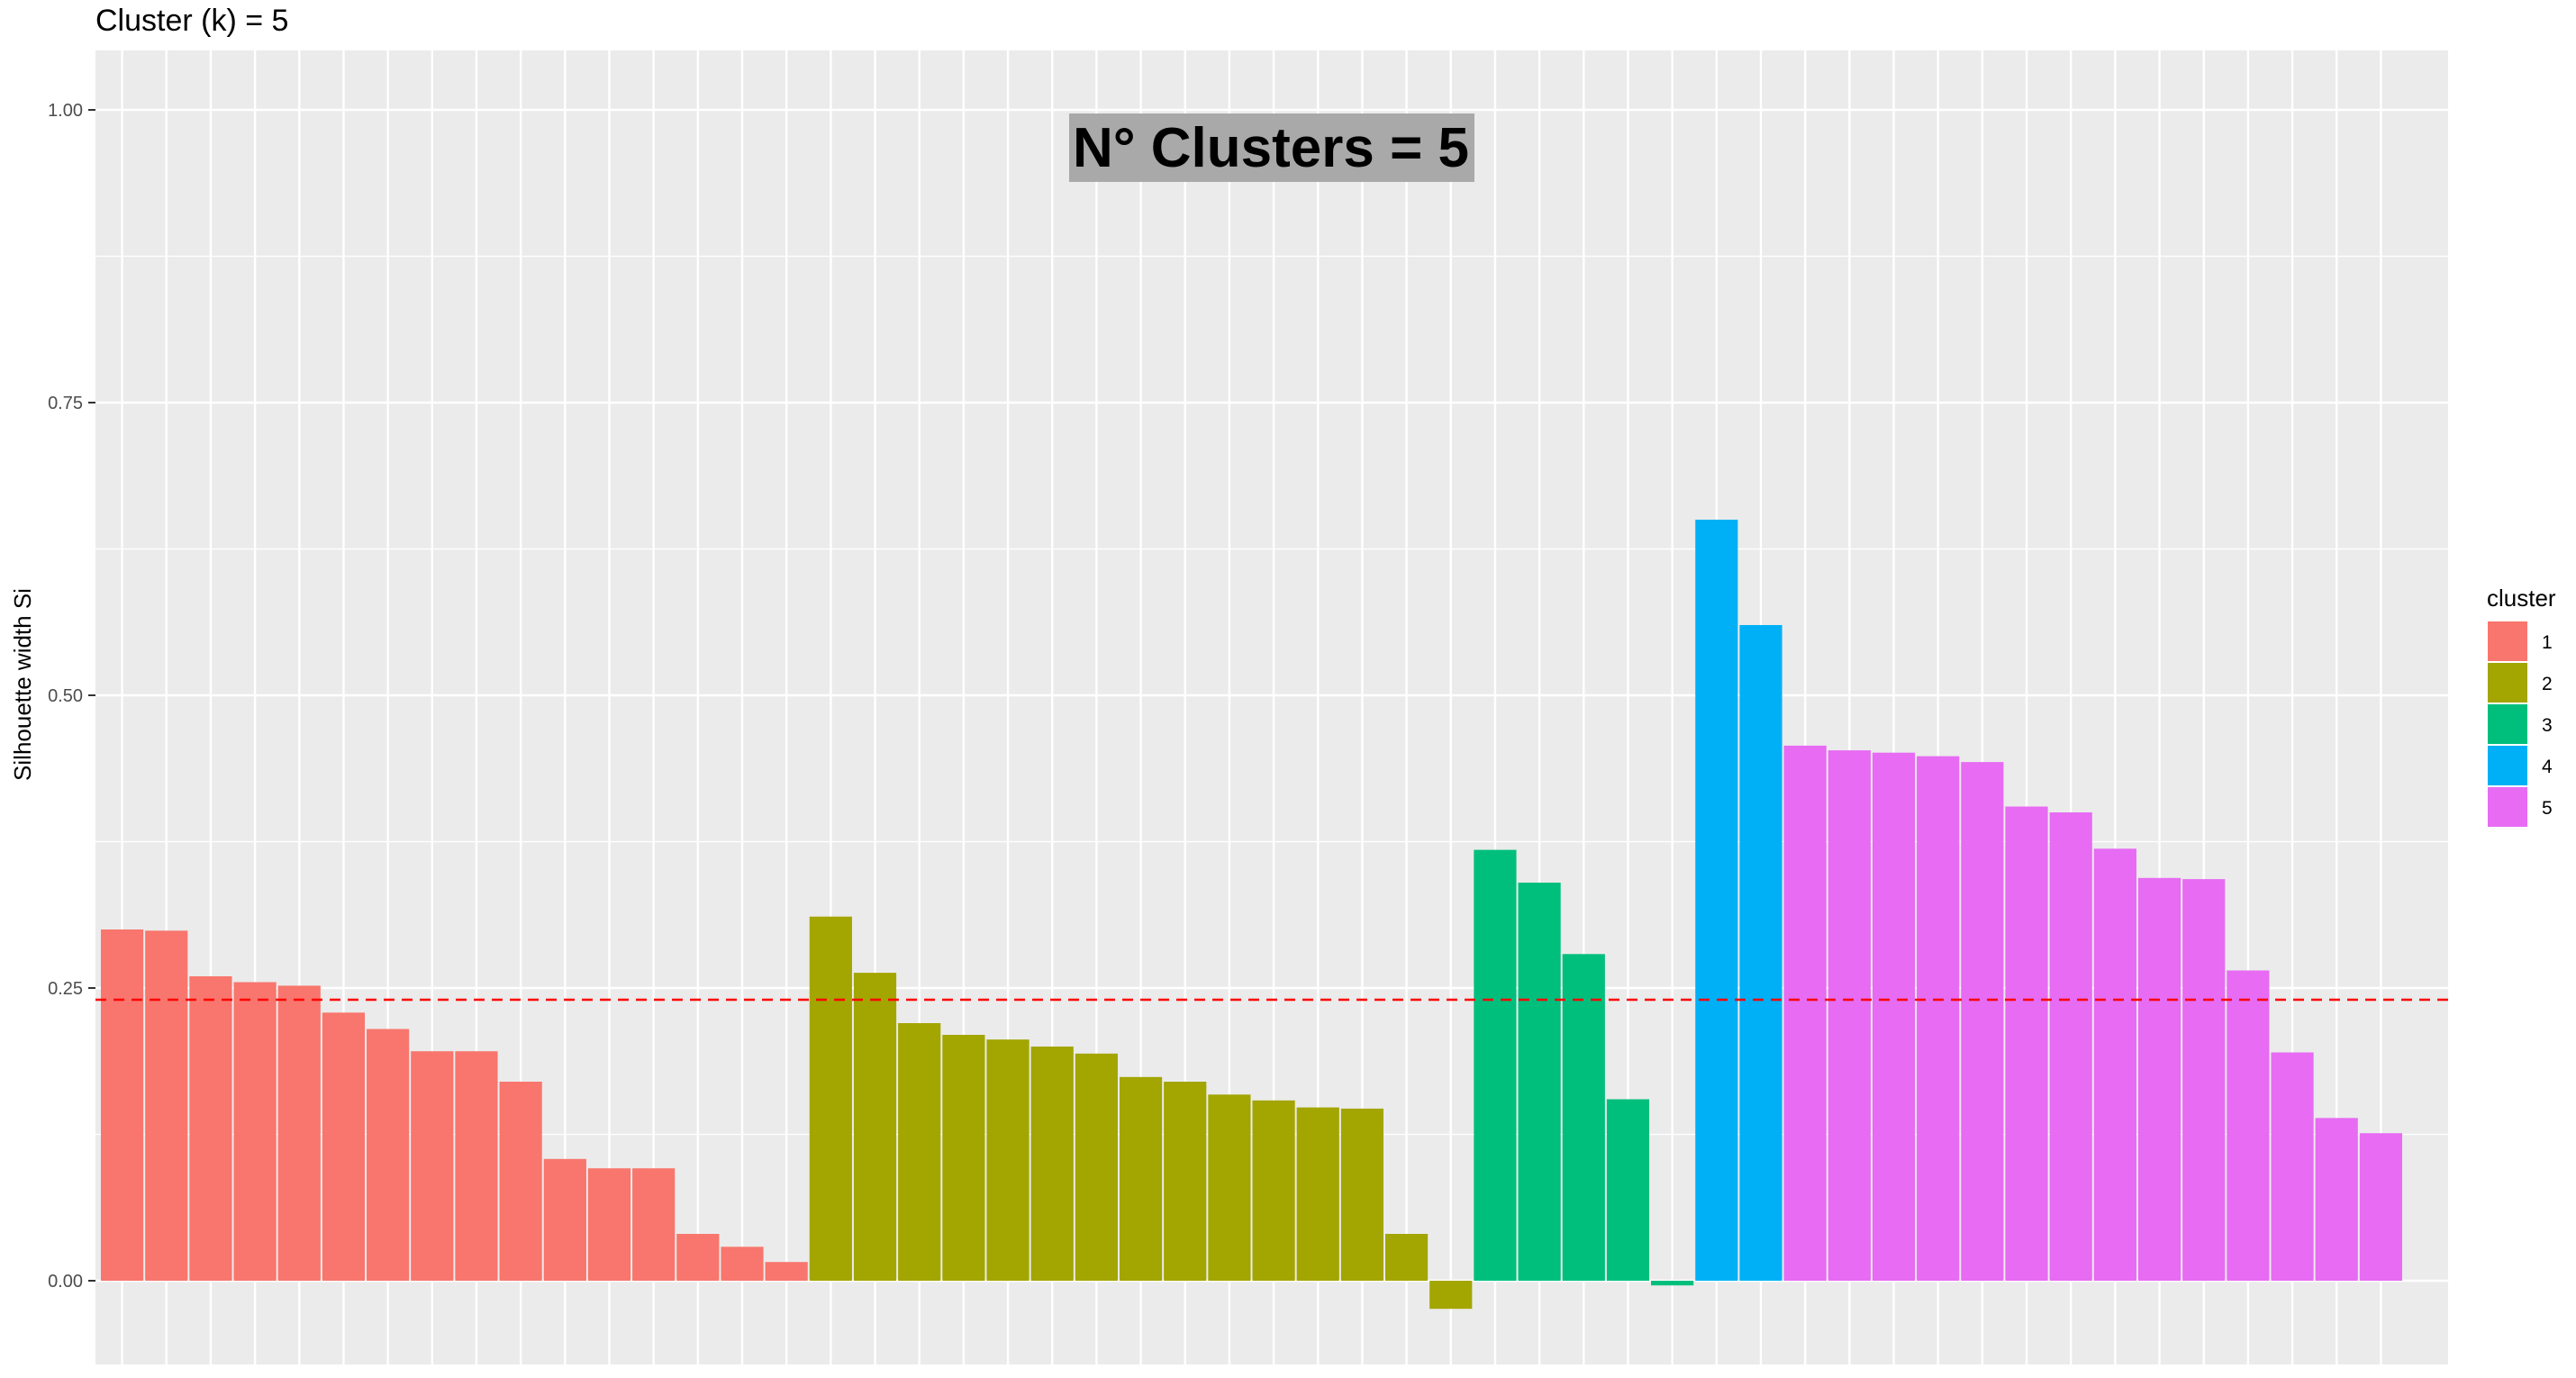 Image resolution: width=2576 pixels, height=1378 pixels. I want to click on y-axis: 0.00 0.25 0.50 0.75 1.00, so click(71, 697).